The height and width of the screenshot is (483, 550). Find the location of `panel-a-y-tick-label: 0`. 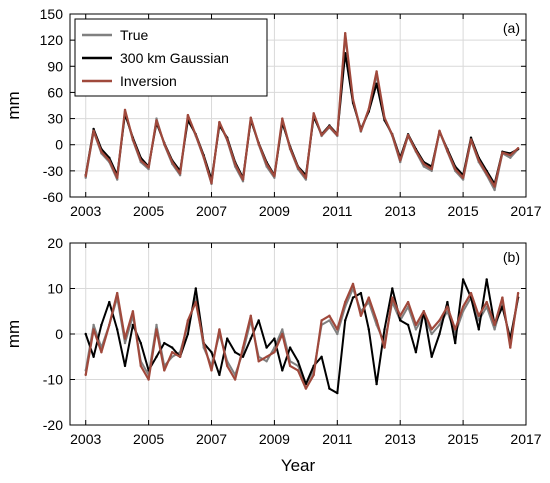

panel-a-y-tick-label: 0 is located at coordinates (59, 145).